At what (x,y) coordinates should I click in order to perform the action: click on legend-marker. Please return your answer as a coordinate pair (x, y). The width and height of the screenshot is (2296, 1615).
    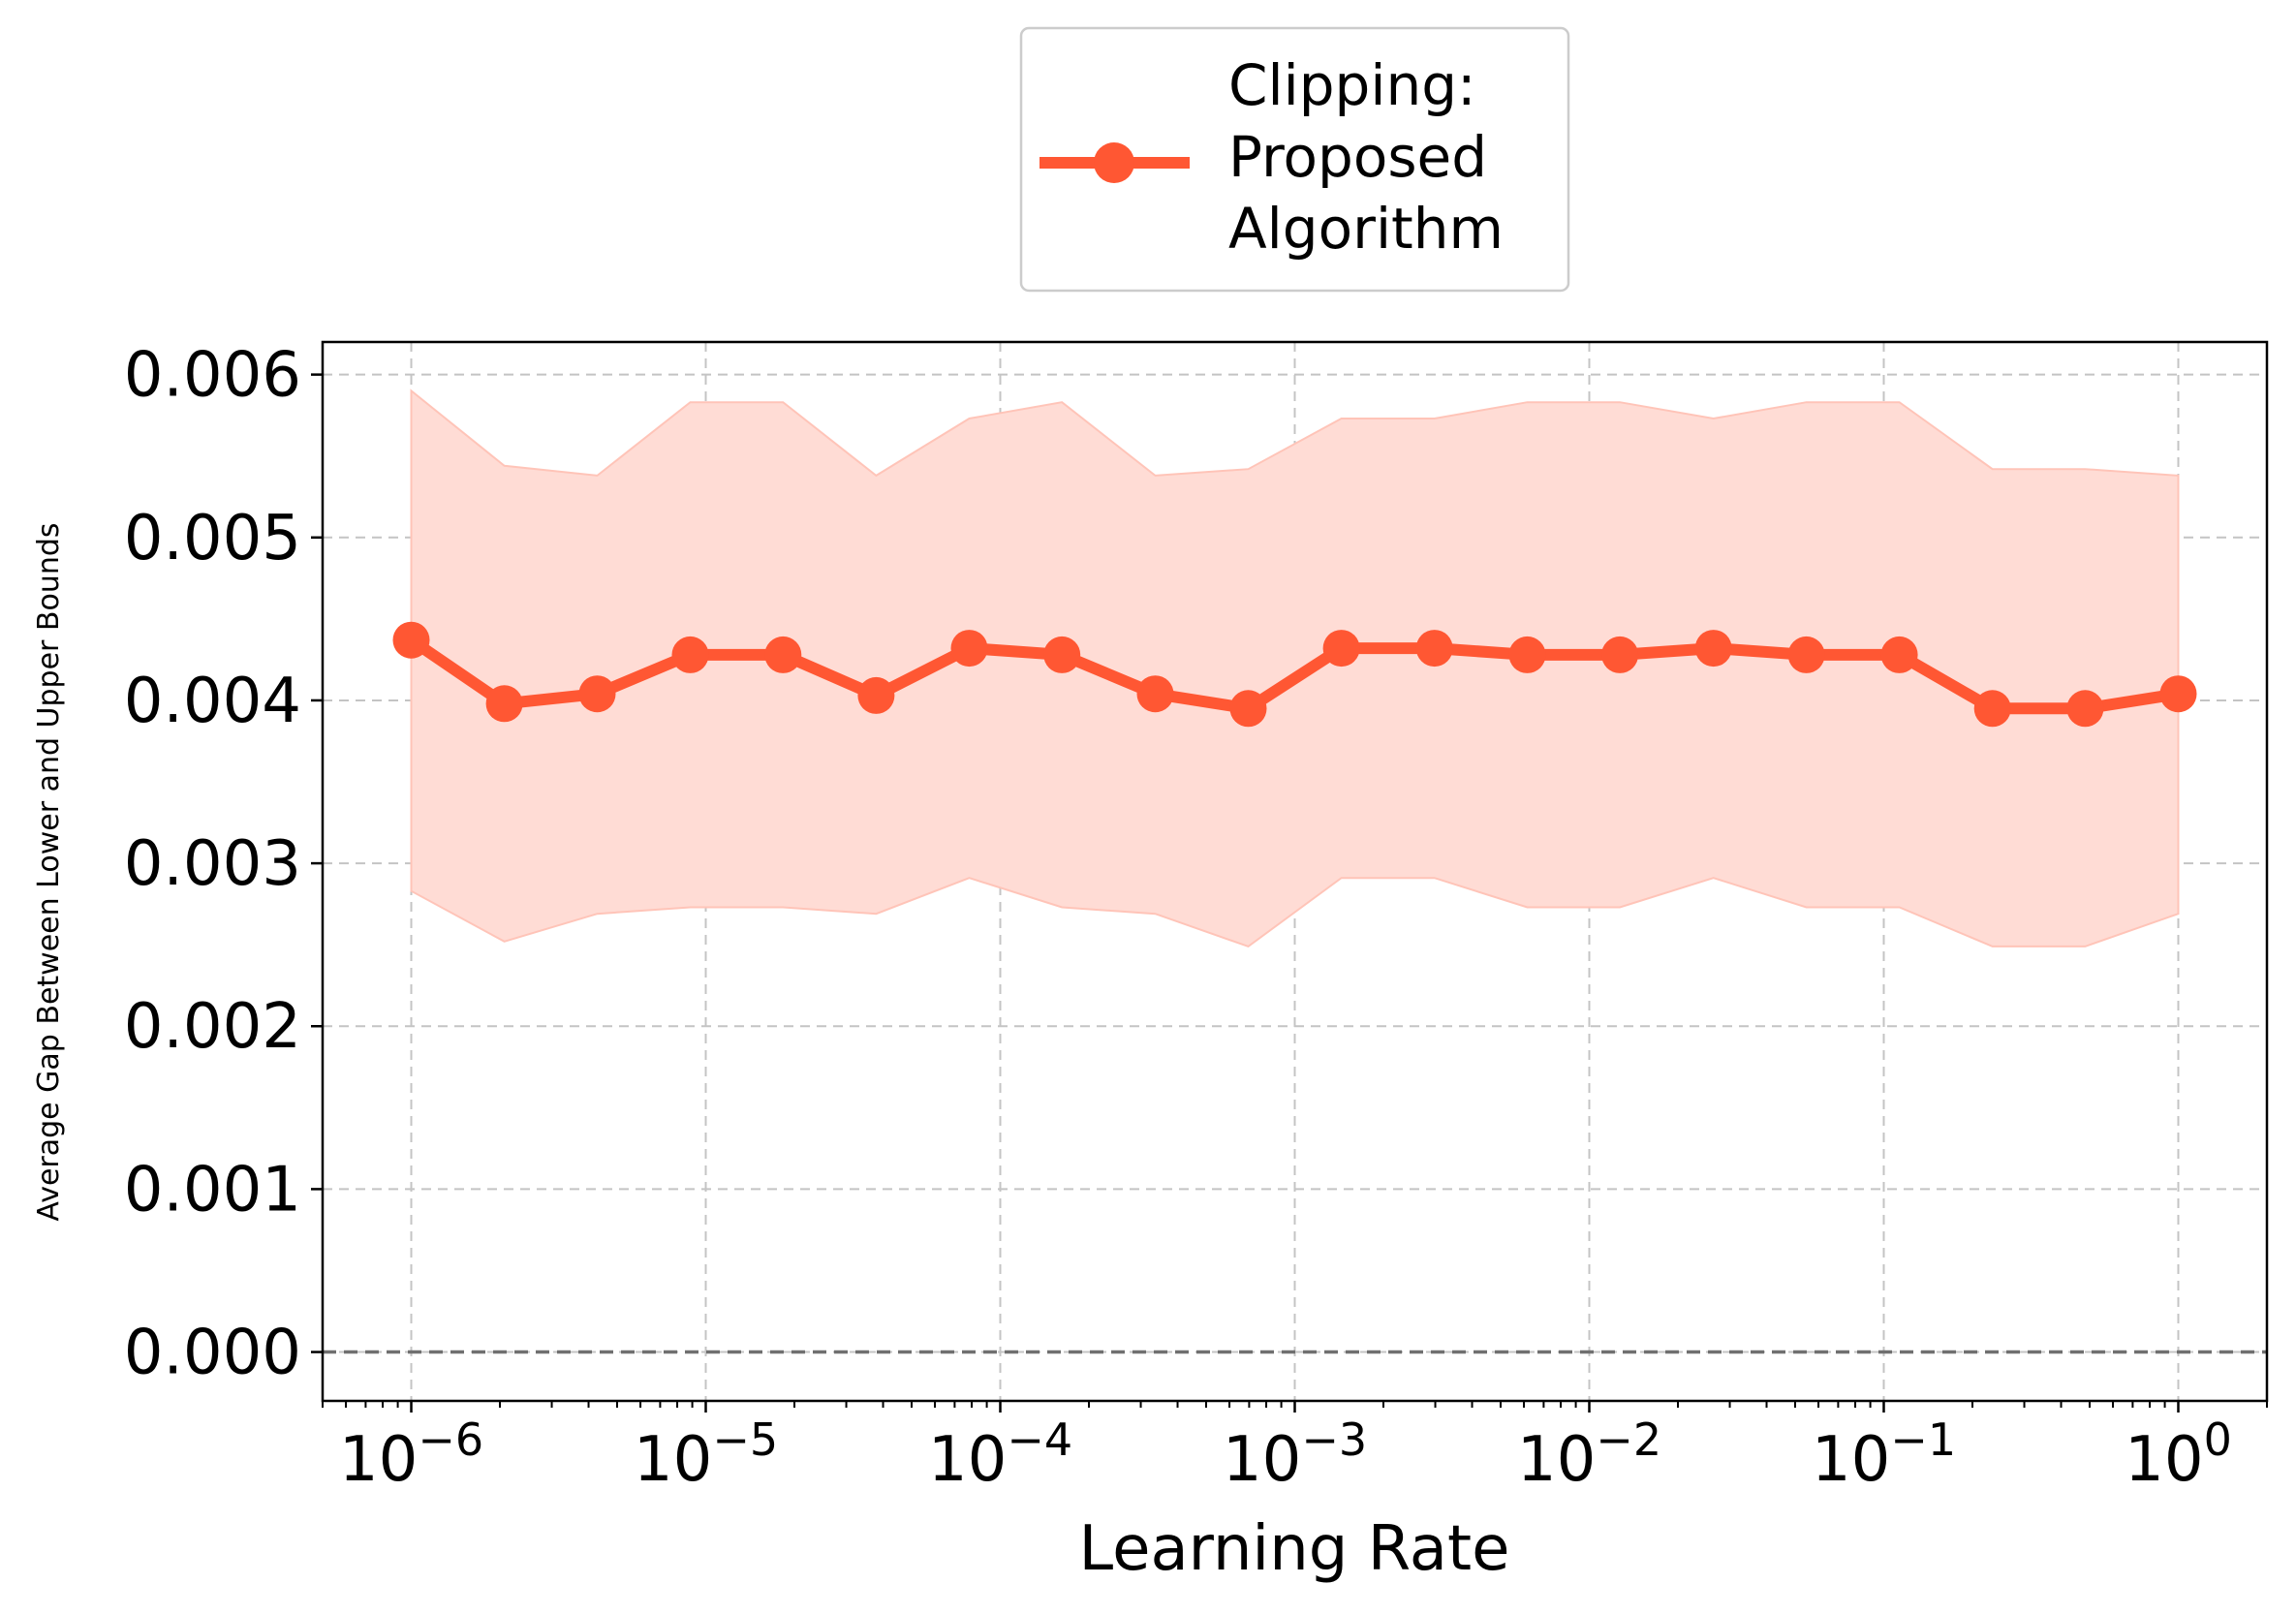
    Looking at the image, I should click on (1114, 162).